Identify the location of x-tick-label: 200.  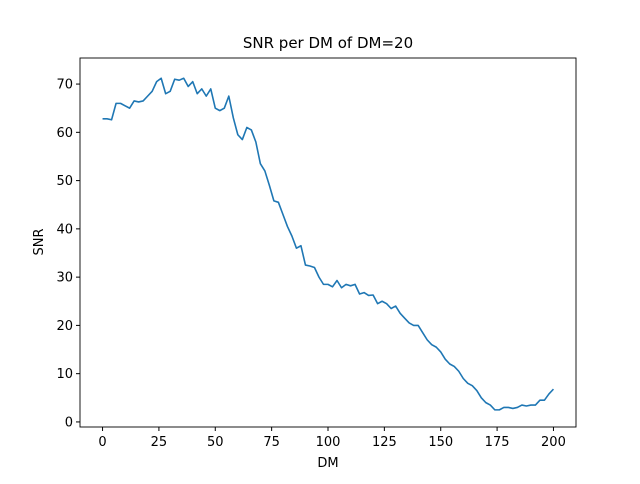
(553, 442).